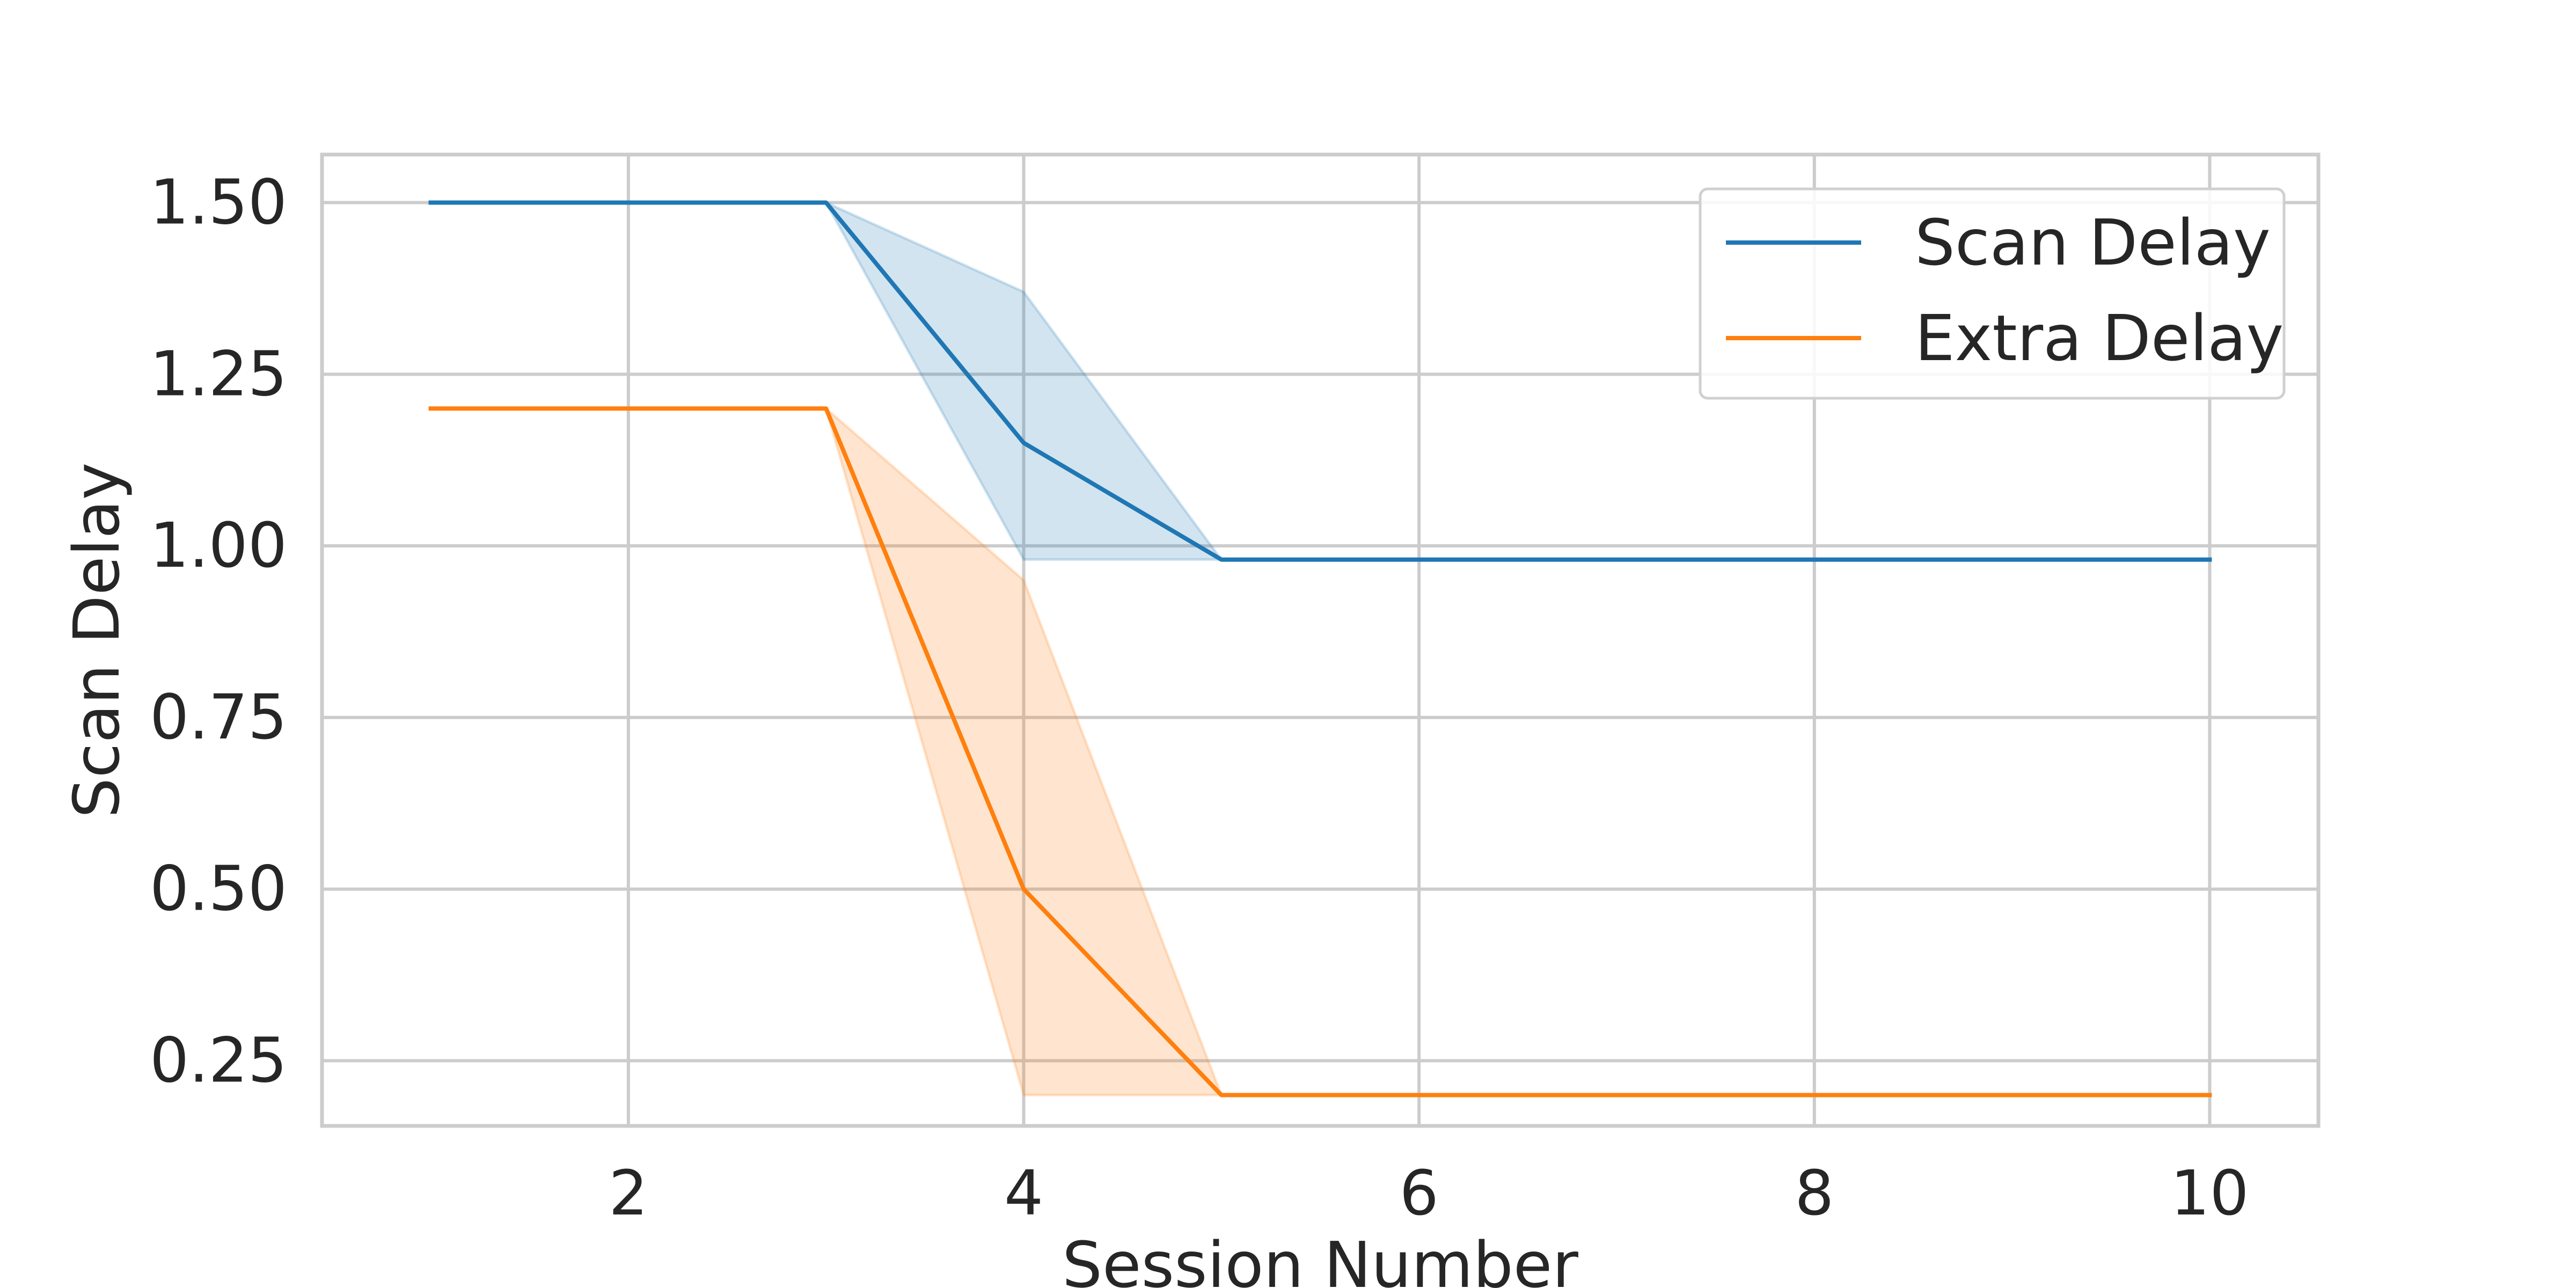  What do you see at coordinates (1419, 1194) in the screenshot?
I see `x-tick-label-6: 6` at bounding box center [1419, 1194].